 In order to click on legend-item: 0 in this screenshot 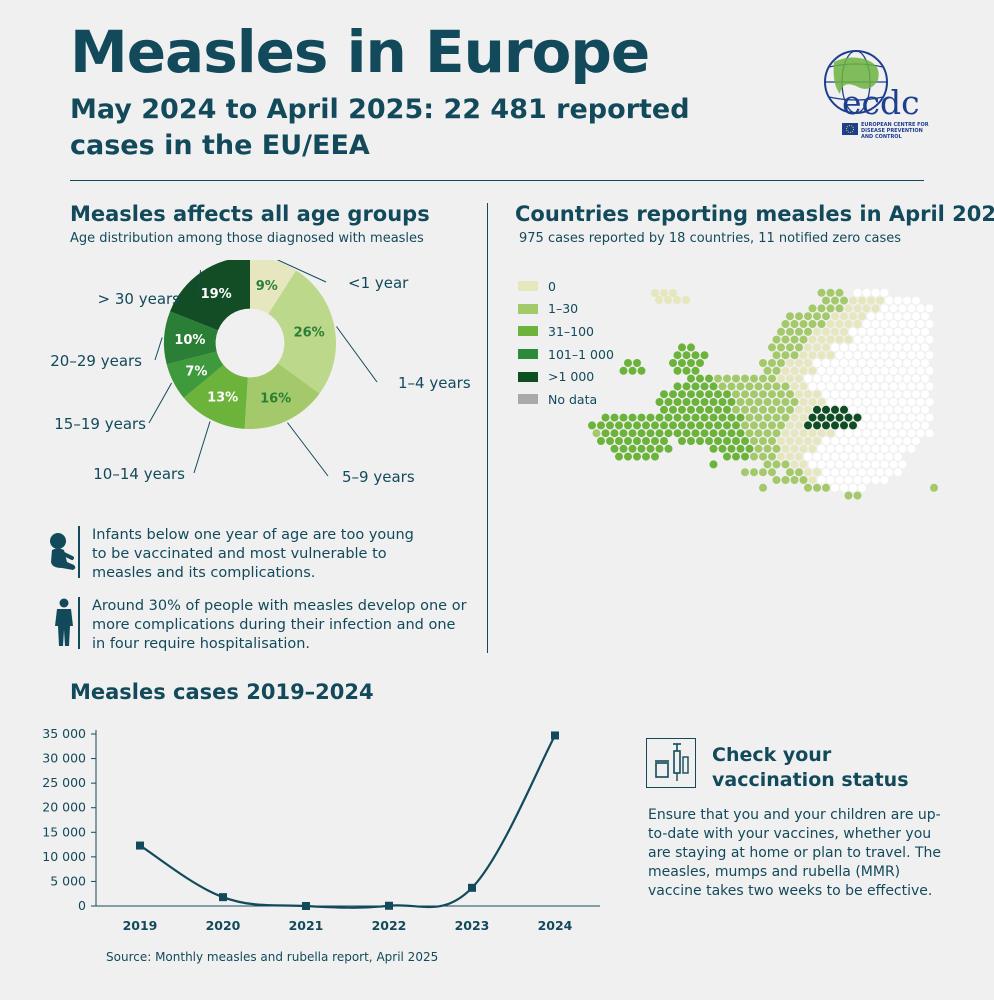, I will do `click(566, 286)`.